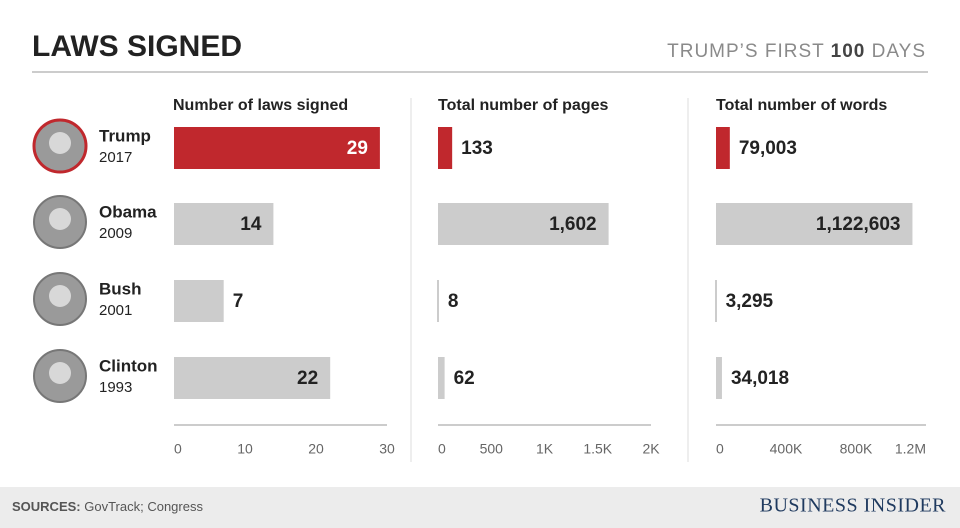  I want to click on subtitle-part: TRUMP’S FIRST, so click(745, 51).